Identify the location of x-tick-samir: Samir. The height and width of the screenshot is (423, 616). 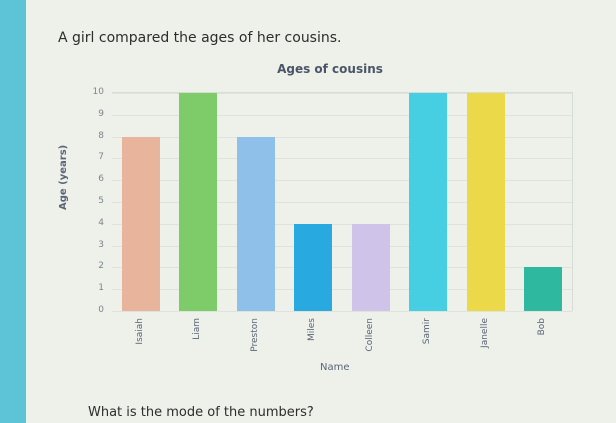
(427, 331).